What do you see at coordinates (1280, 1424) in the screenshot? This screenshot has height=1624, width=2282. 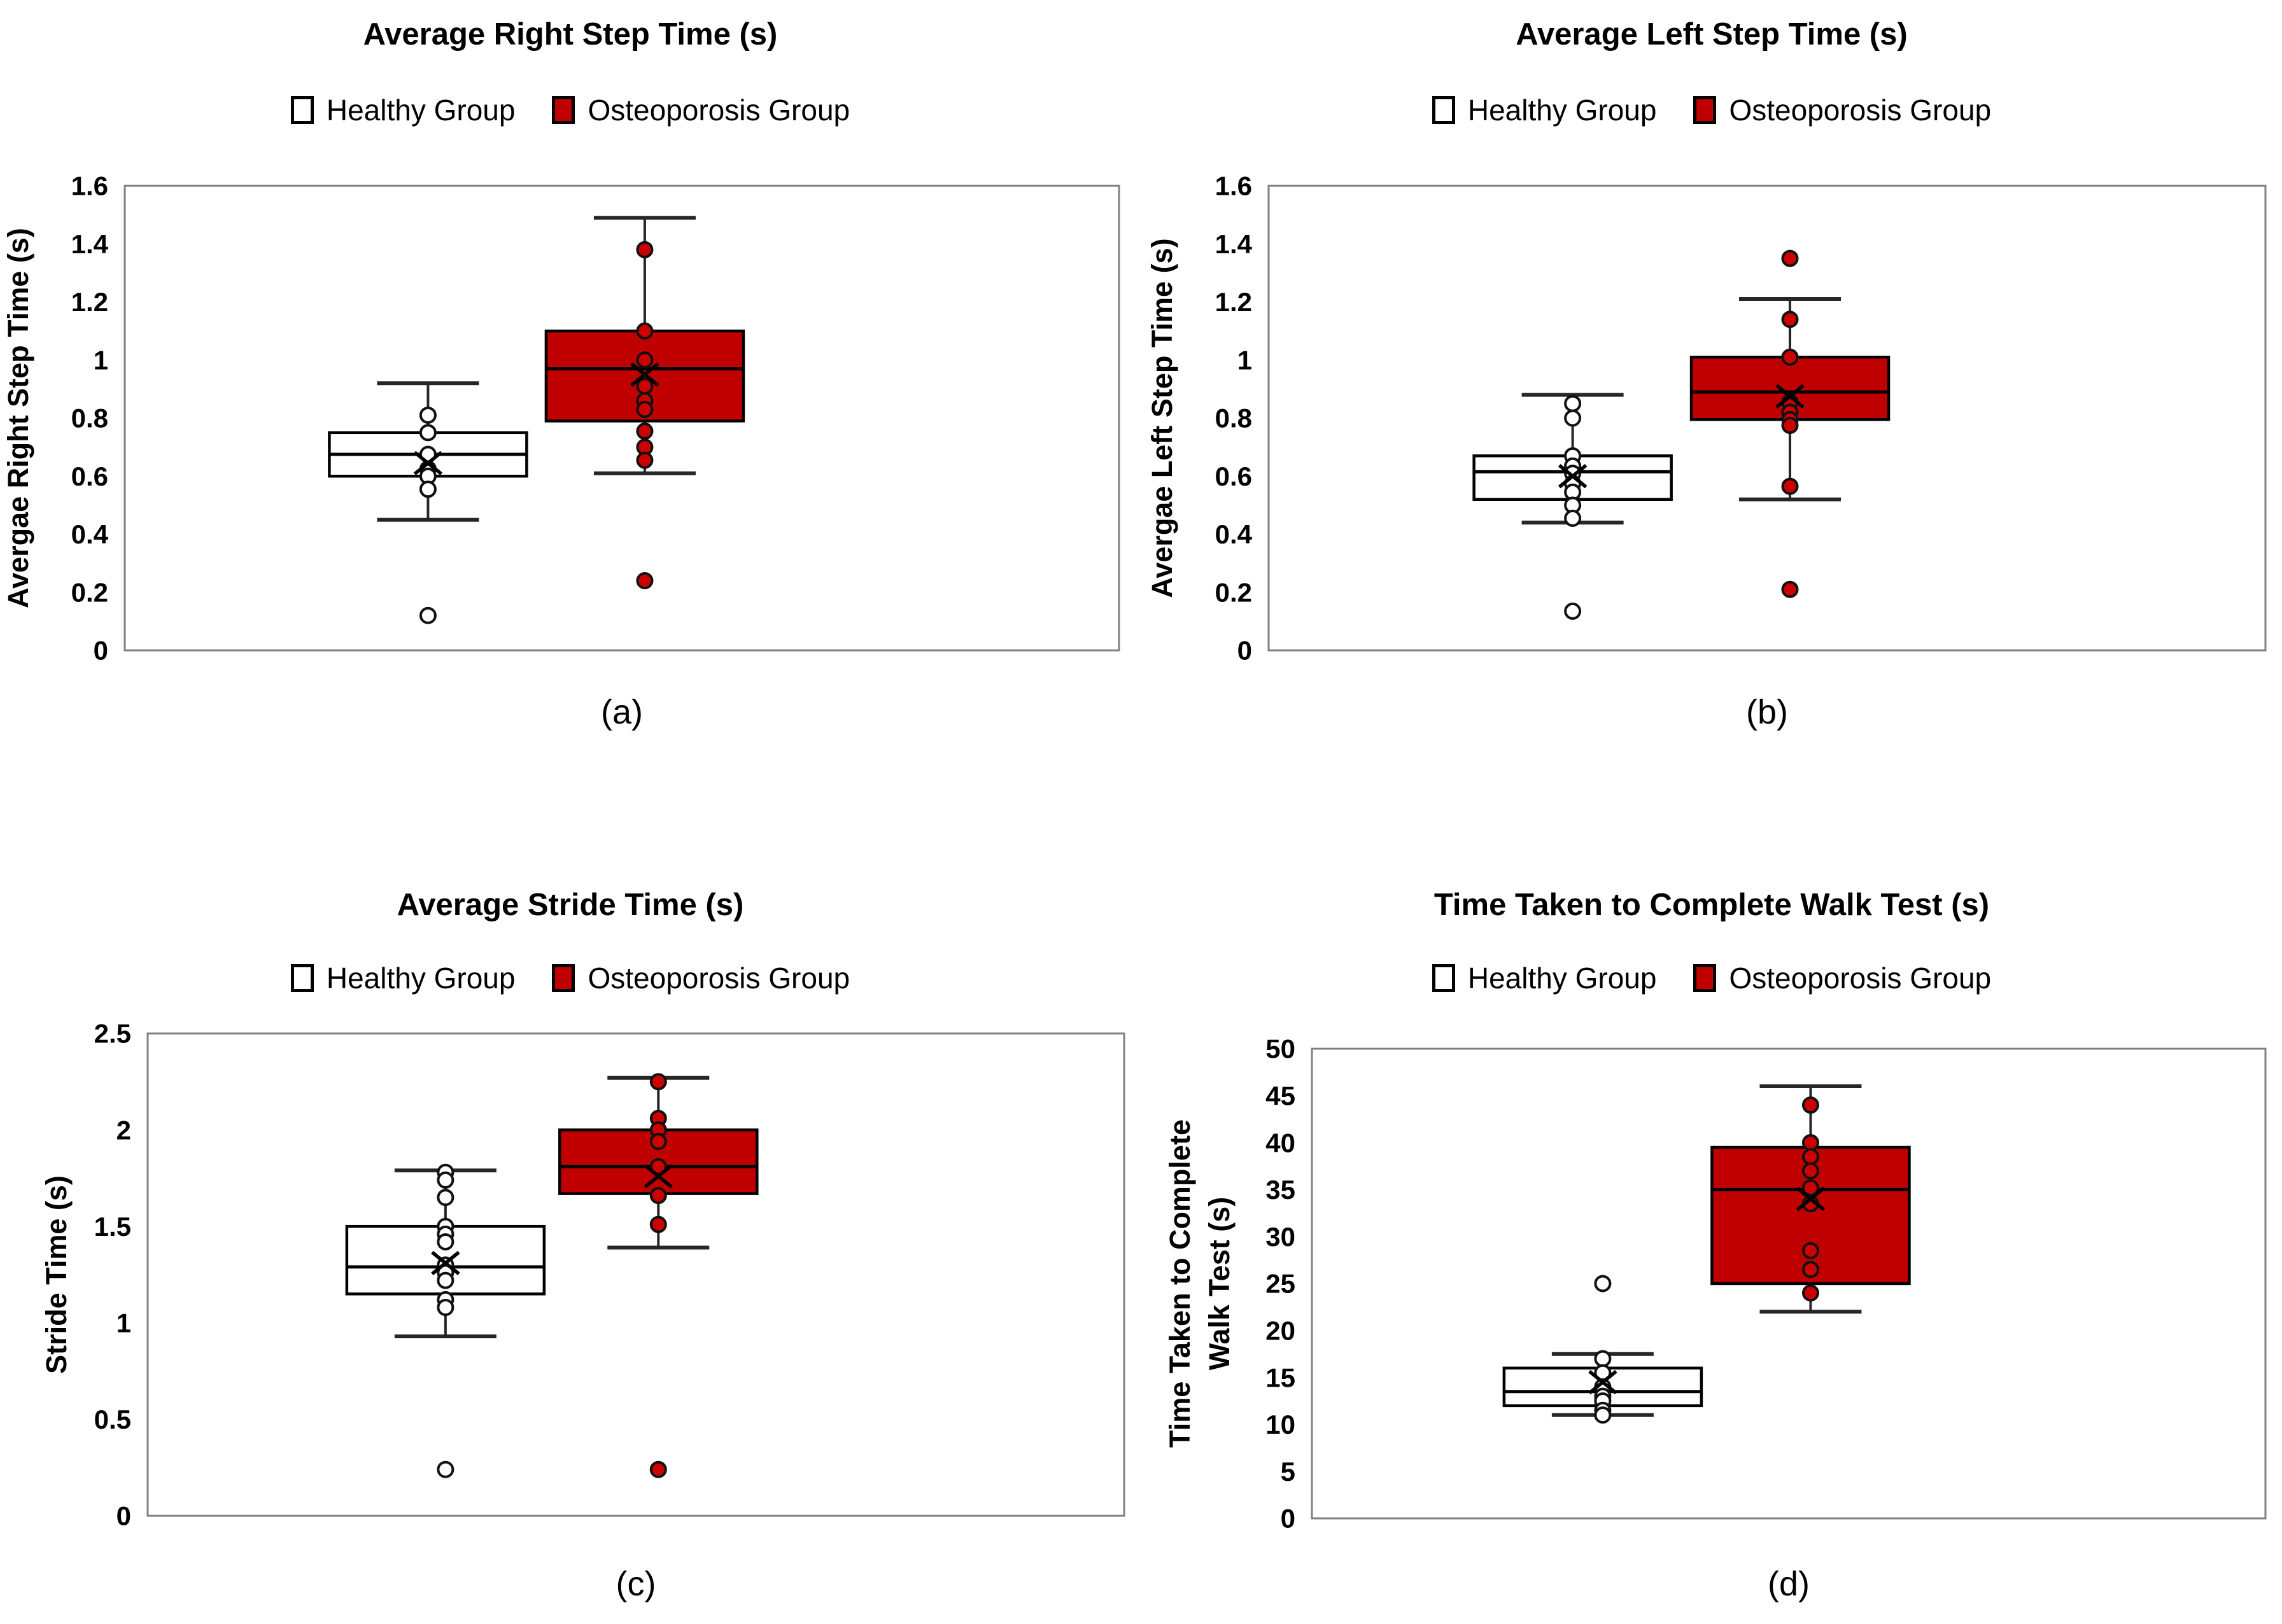 I see `y-tick-label: 10` at bounding box center [1280, 1424].